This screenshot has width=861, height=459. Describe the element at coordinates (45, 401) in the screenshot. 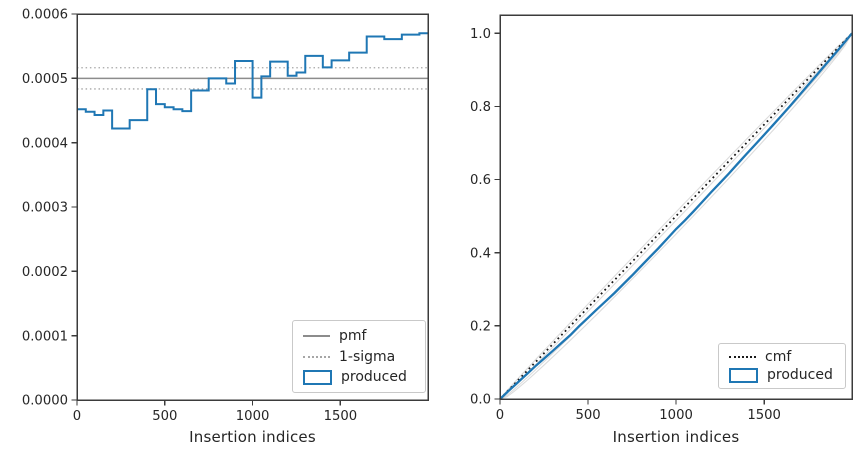

I see `left-plot-y-tick-label: 0.0000` at that location.